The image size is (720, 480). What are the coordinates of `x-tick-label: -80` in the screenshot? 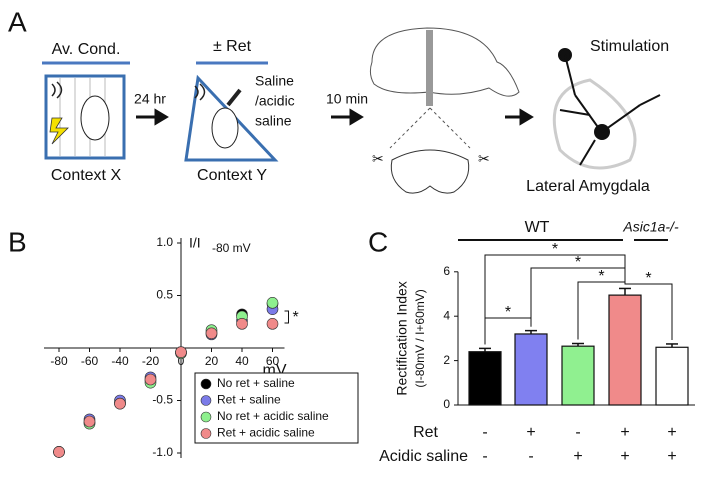 It's located at (59, 361).